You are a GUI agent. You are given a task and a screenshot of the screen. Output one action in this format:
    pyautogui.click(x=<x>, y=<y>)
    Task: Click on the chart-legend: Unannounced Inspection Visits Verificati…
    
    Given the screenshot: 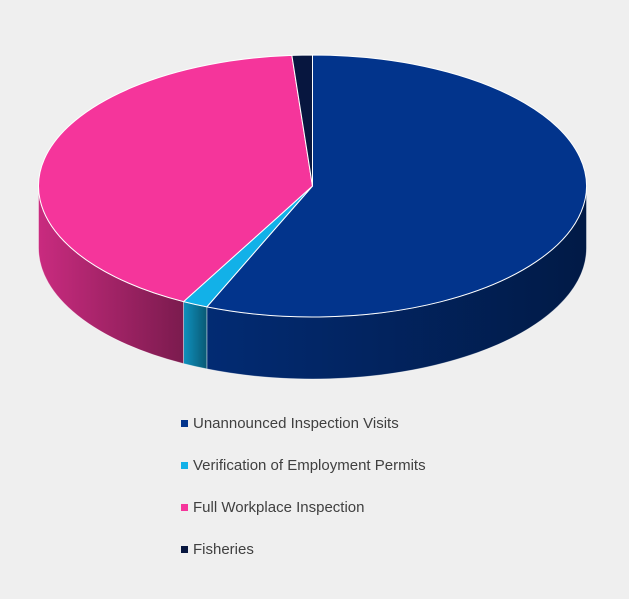 What is the action you would take?
    pyautogui.click(x=303, y=497)
    